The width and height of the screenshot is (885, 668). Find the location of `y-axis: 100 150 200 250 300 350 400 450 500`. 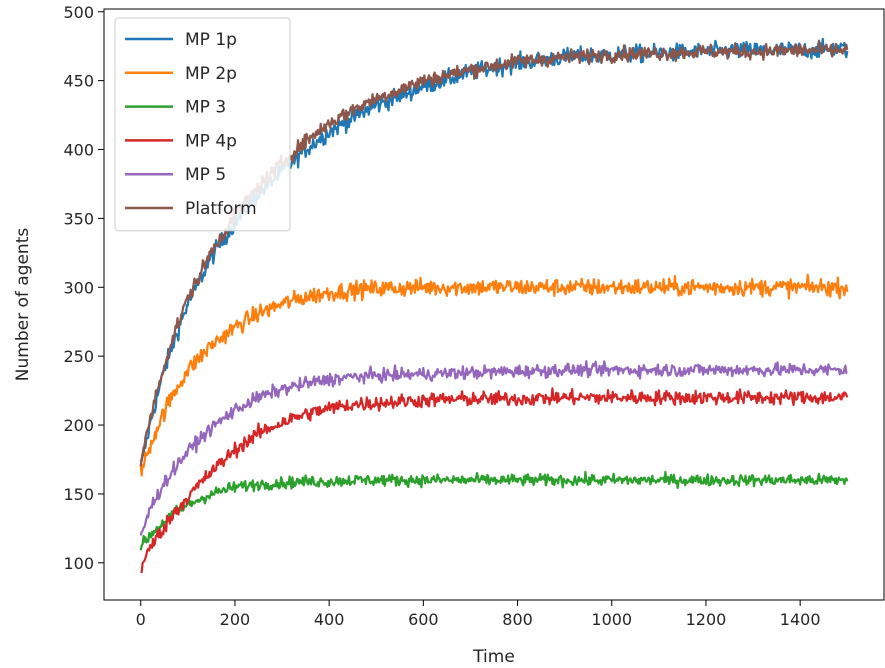

y-axis: 100 150 200 250 300 350 400 450 500 is located at coordinates (83, 288).